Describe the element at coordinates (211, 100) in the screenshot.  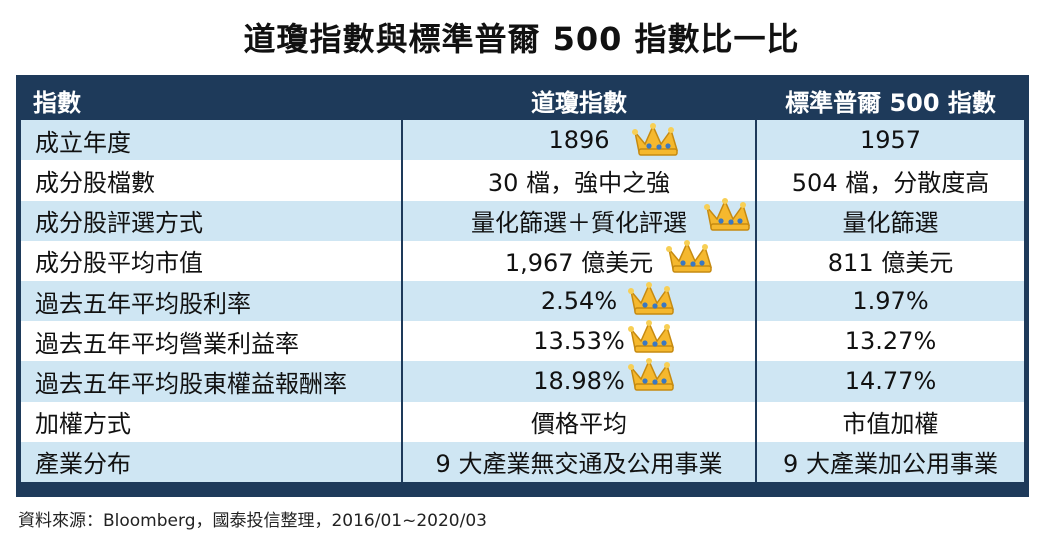
I see `header-cell-index: 指數` at that location.